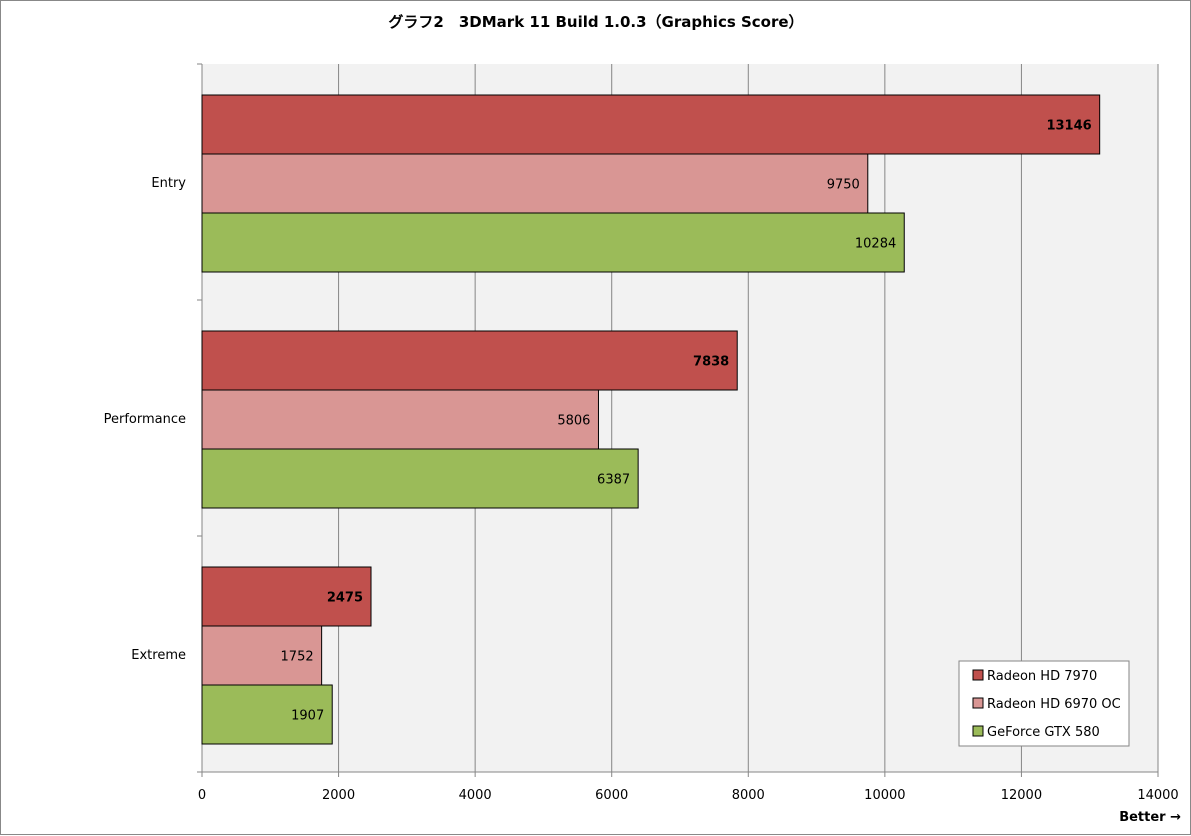 The width and height of the screenshot is (1191, 836). What do you see at coordinates (338, 795) in the screenshot?
I see `x-tick-label: 2000` at bounding box center [338, 795].